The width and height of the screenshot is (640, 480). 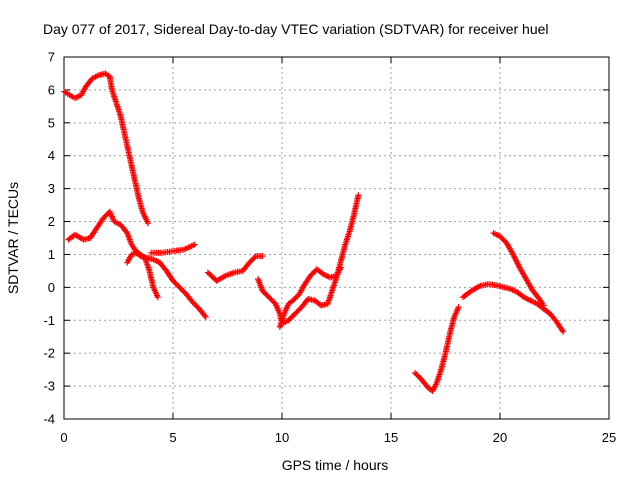 What do you see at coordinates (51, 287) in the screenshot?
I see `y-tick-label: 0` at bounding box center [51, 287].